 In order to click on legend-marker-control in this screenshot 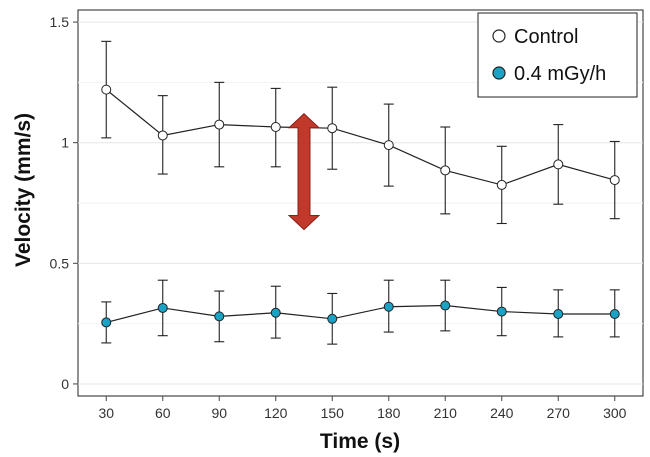, I will do `click(499, 36)`.